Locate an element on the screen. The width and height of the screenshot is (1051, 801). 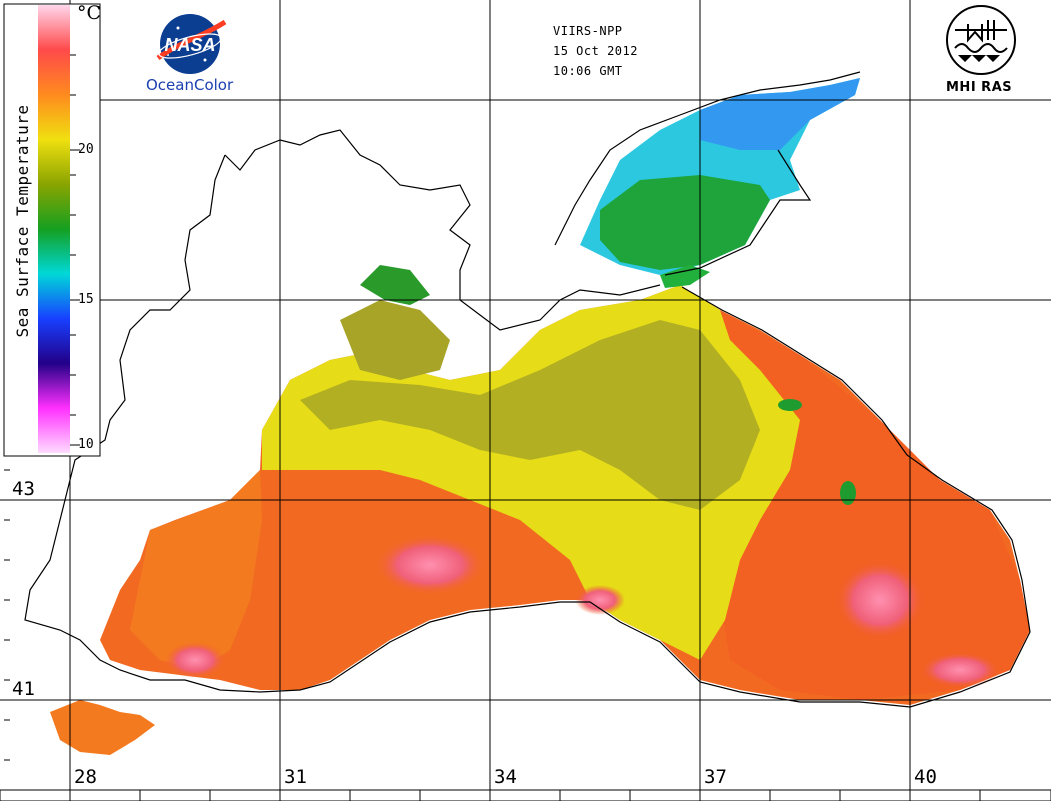
hotspot-southeast is located at coordinates (960, 670).